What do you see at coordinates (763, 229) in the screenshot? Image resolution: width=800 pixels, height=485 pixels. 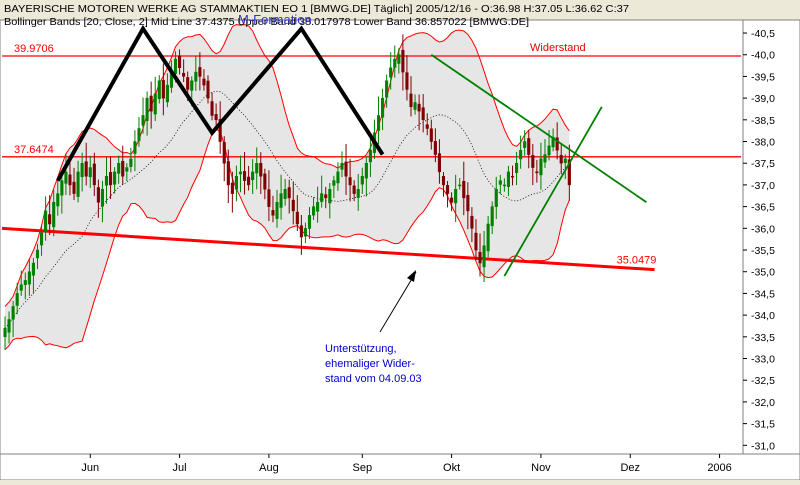 I see `y-tick-label: -36,0` at bounding box center [763, 229].